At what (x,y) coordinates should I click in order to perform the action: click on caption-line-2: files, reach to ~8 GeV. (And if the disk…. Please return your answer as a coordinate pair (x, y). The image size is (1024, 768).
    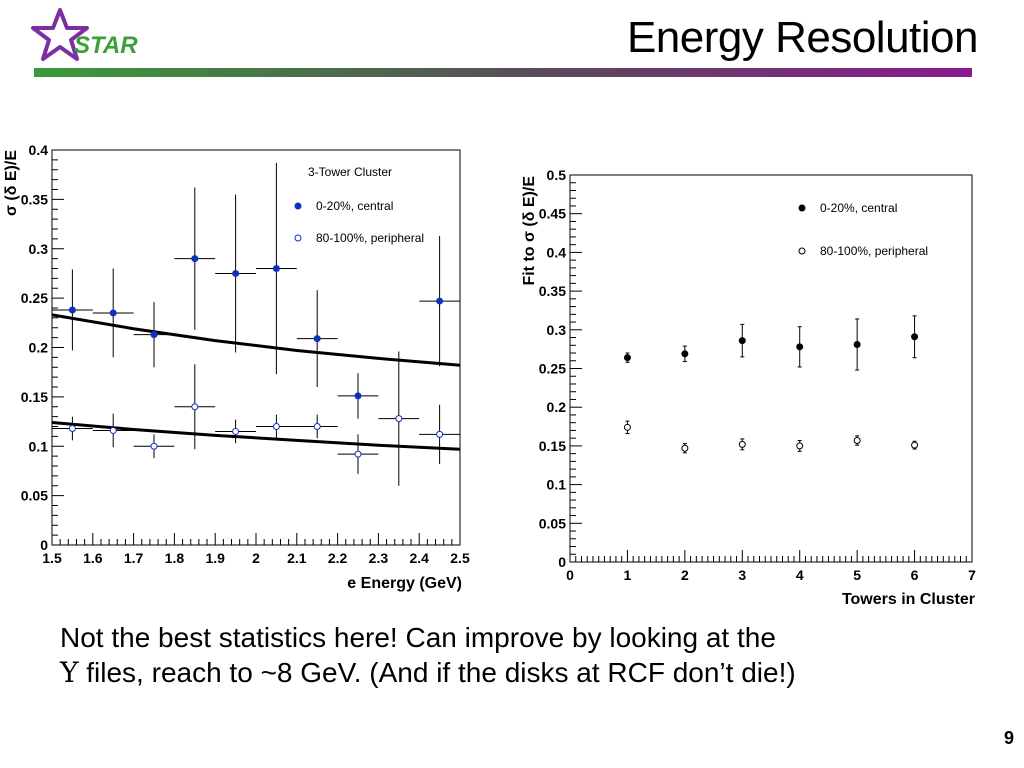
    Looking at the image, I should click on (437, 672).